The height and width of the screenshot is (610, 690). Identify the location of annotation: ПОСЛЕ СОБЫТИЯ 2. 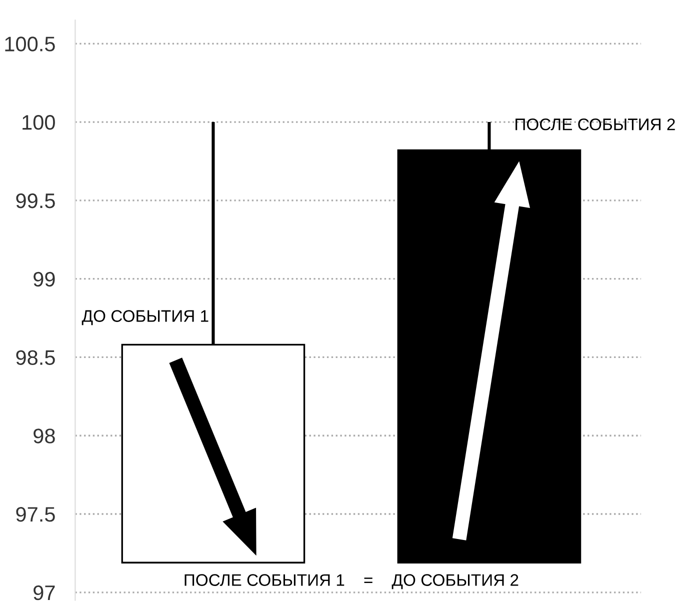
(595, 124).